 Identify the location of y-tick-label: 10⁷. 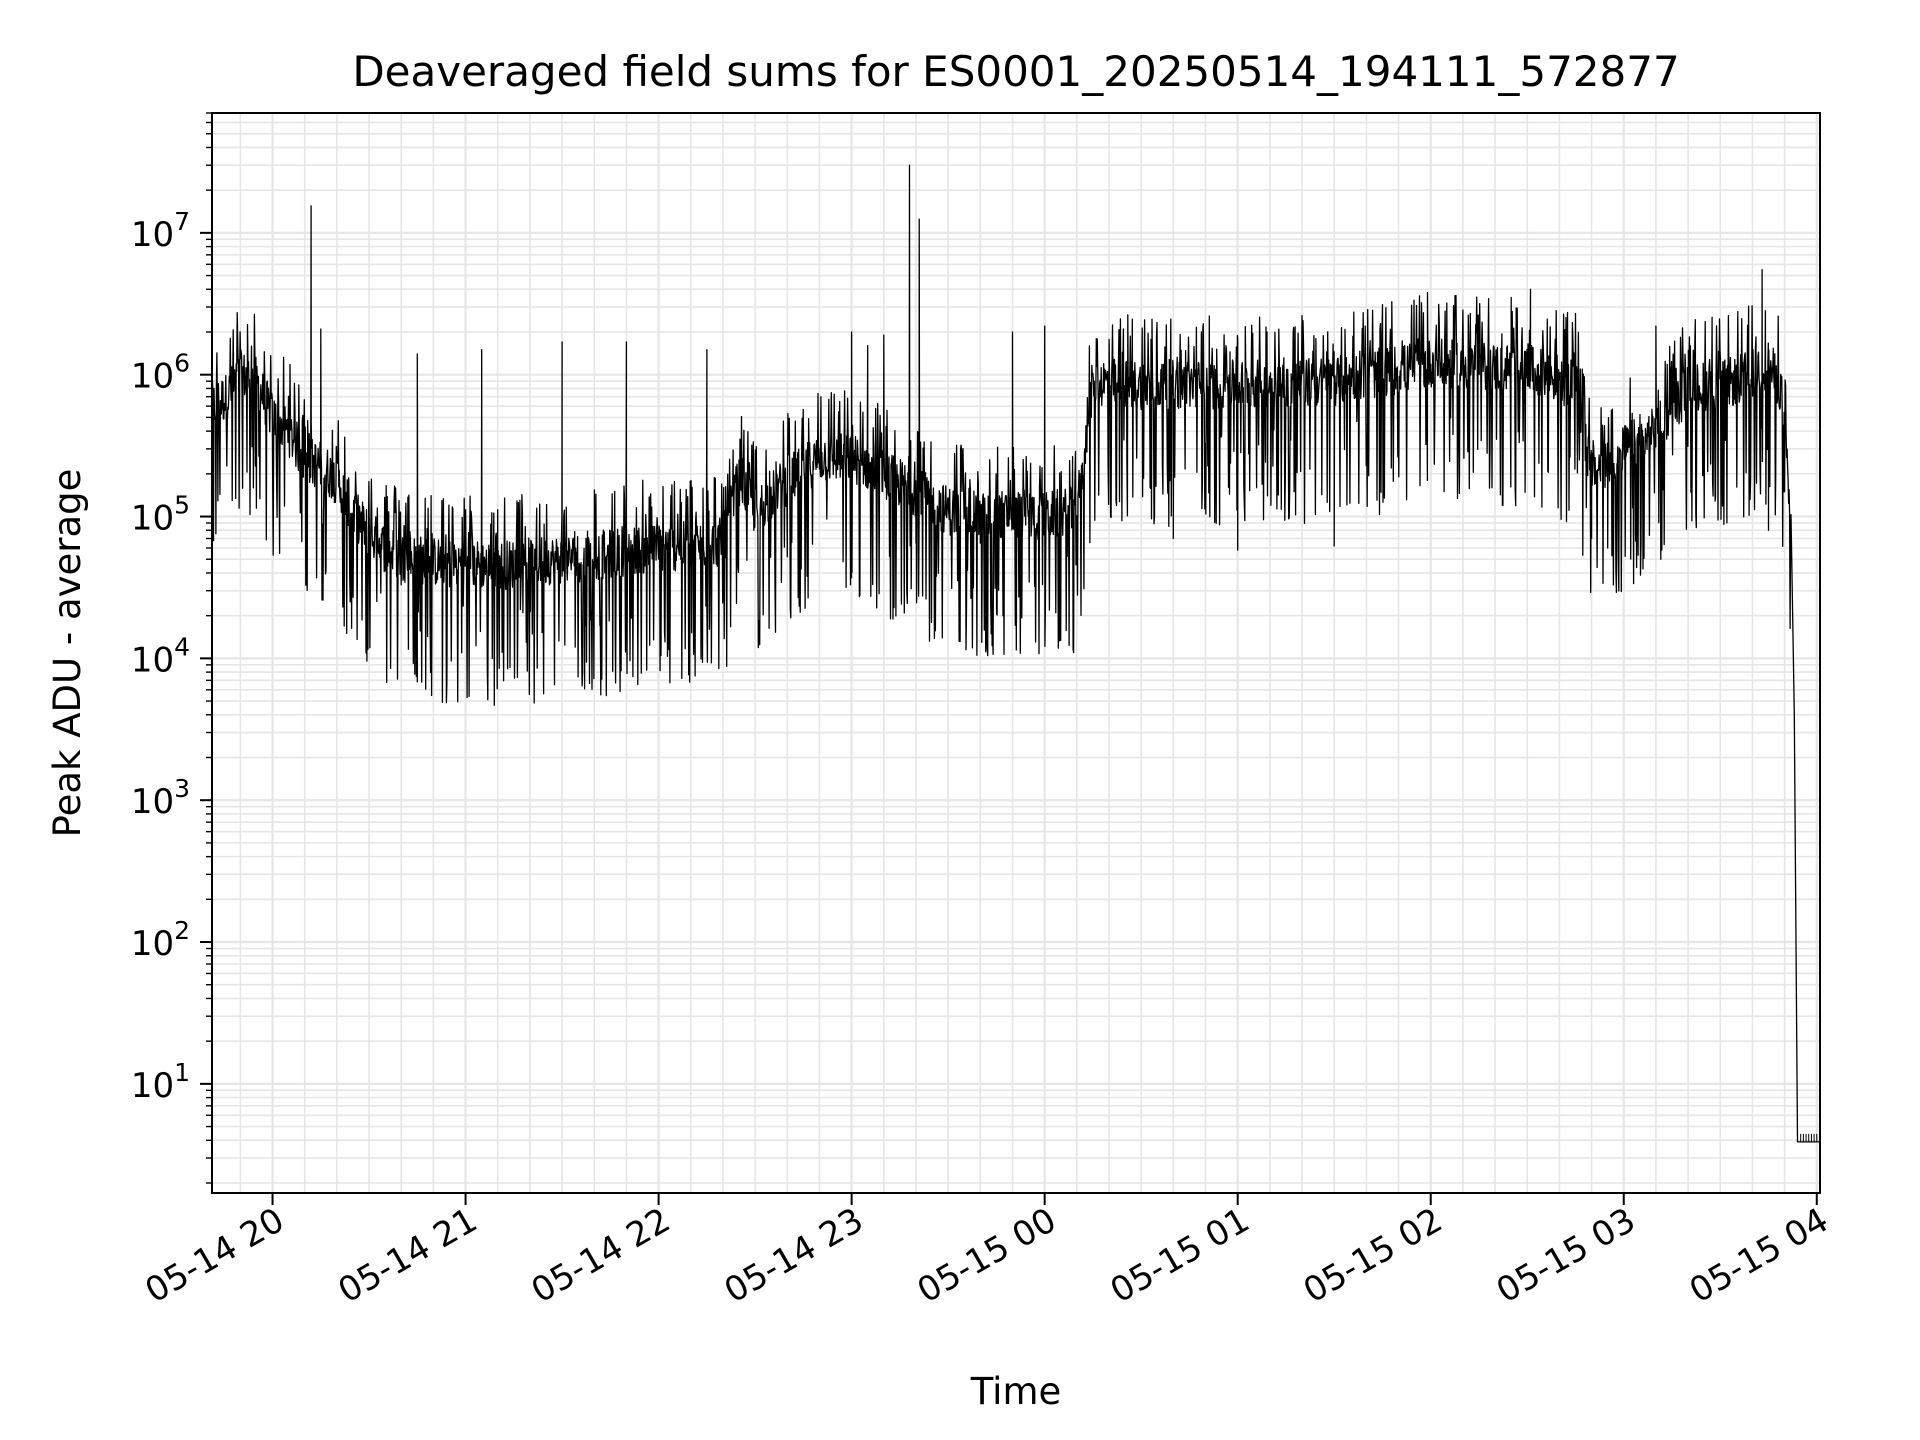
(160, 231).